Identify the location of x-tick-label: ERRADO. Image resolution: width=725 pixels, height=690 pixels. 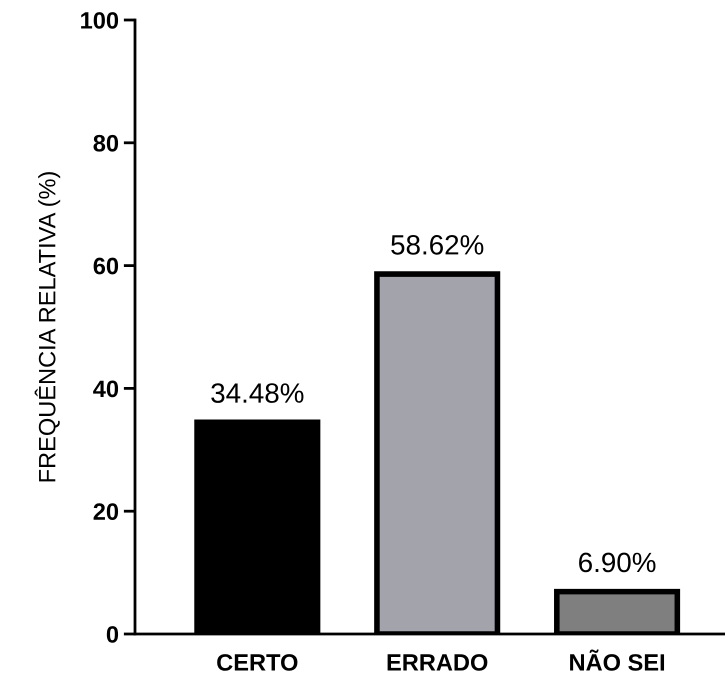
(438, 662).